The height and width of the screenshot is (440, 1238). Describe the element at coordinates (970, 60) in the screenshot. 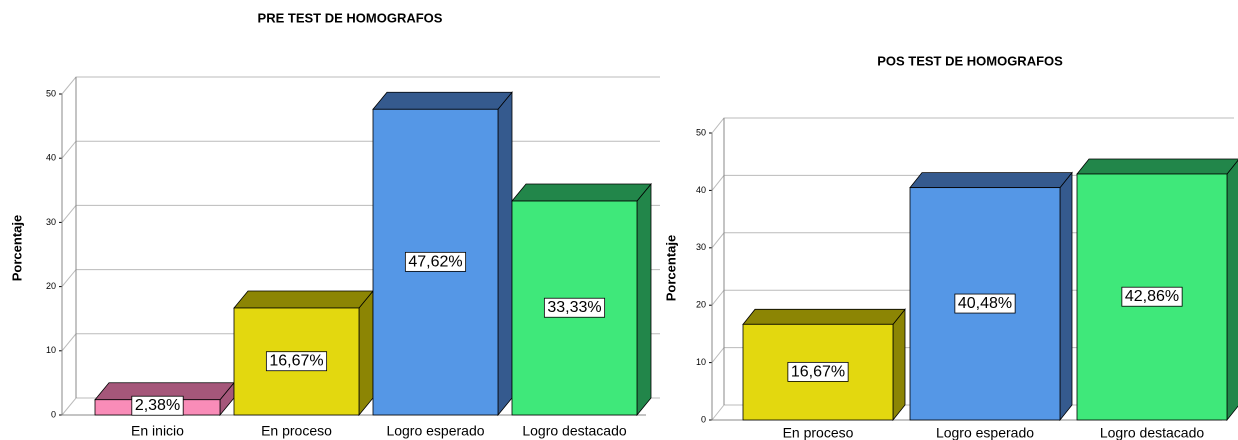

I see `chart-title: POS TEST DE HOMOGRAFOS` at that location.